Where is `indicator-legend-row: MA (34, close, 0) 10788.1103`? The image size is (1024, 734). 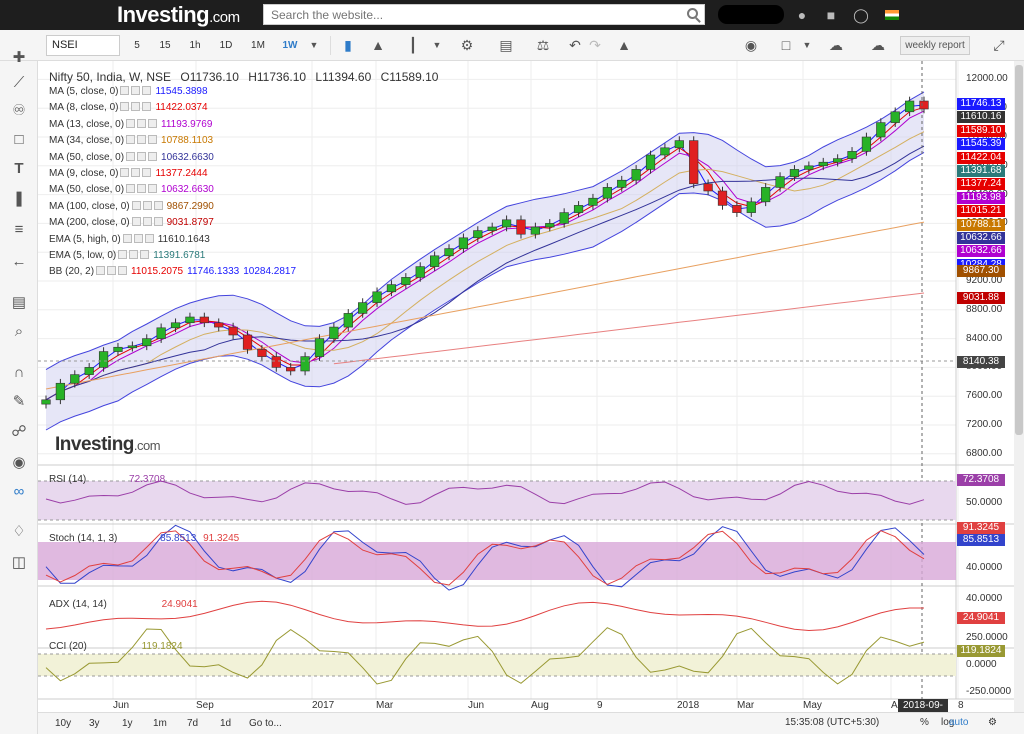
indicator-legend-row: MA (34, close, 0) 10788.1103 is located at coordinates (131, 140).